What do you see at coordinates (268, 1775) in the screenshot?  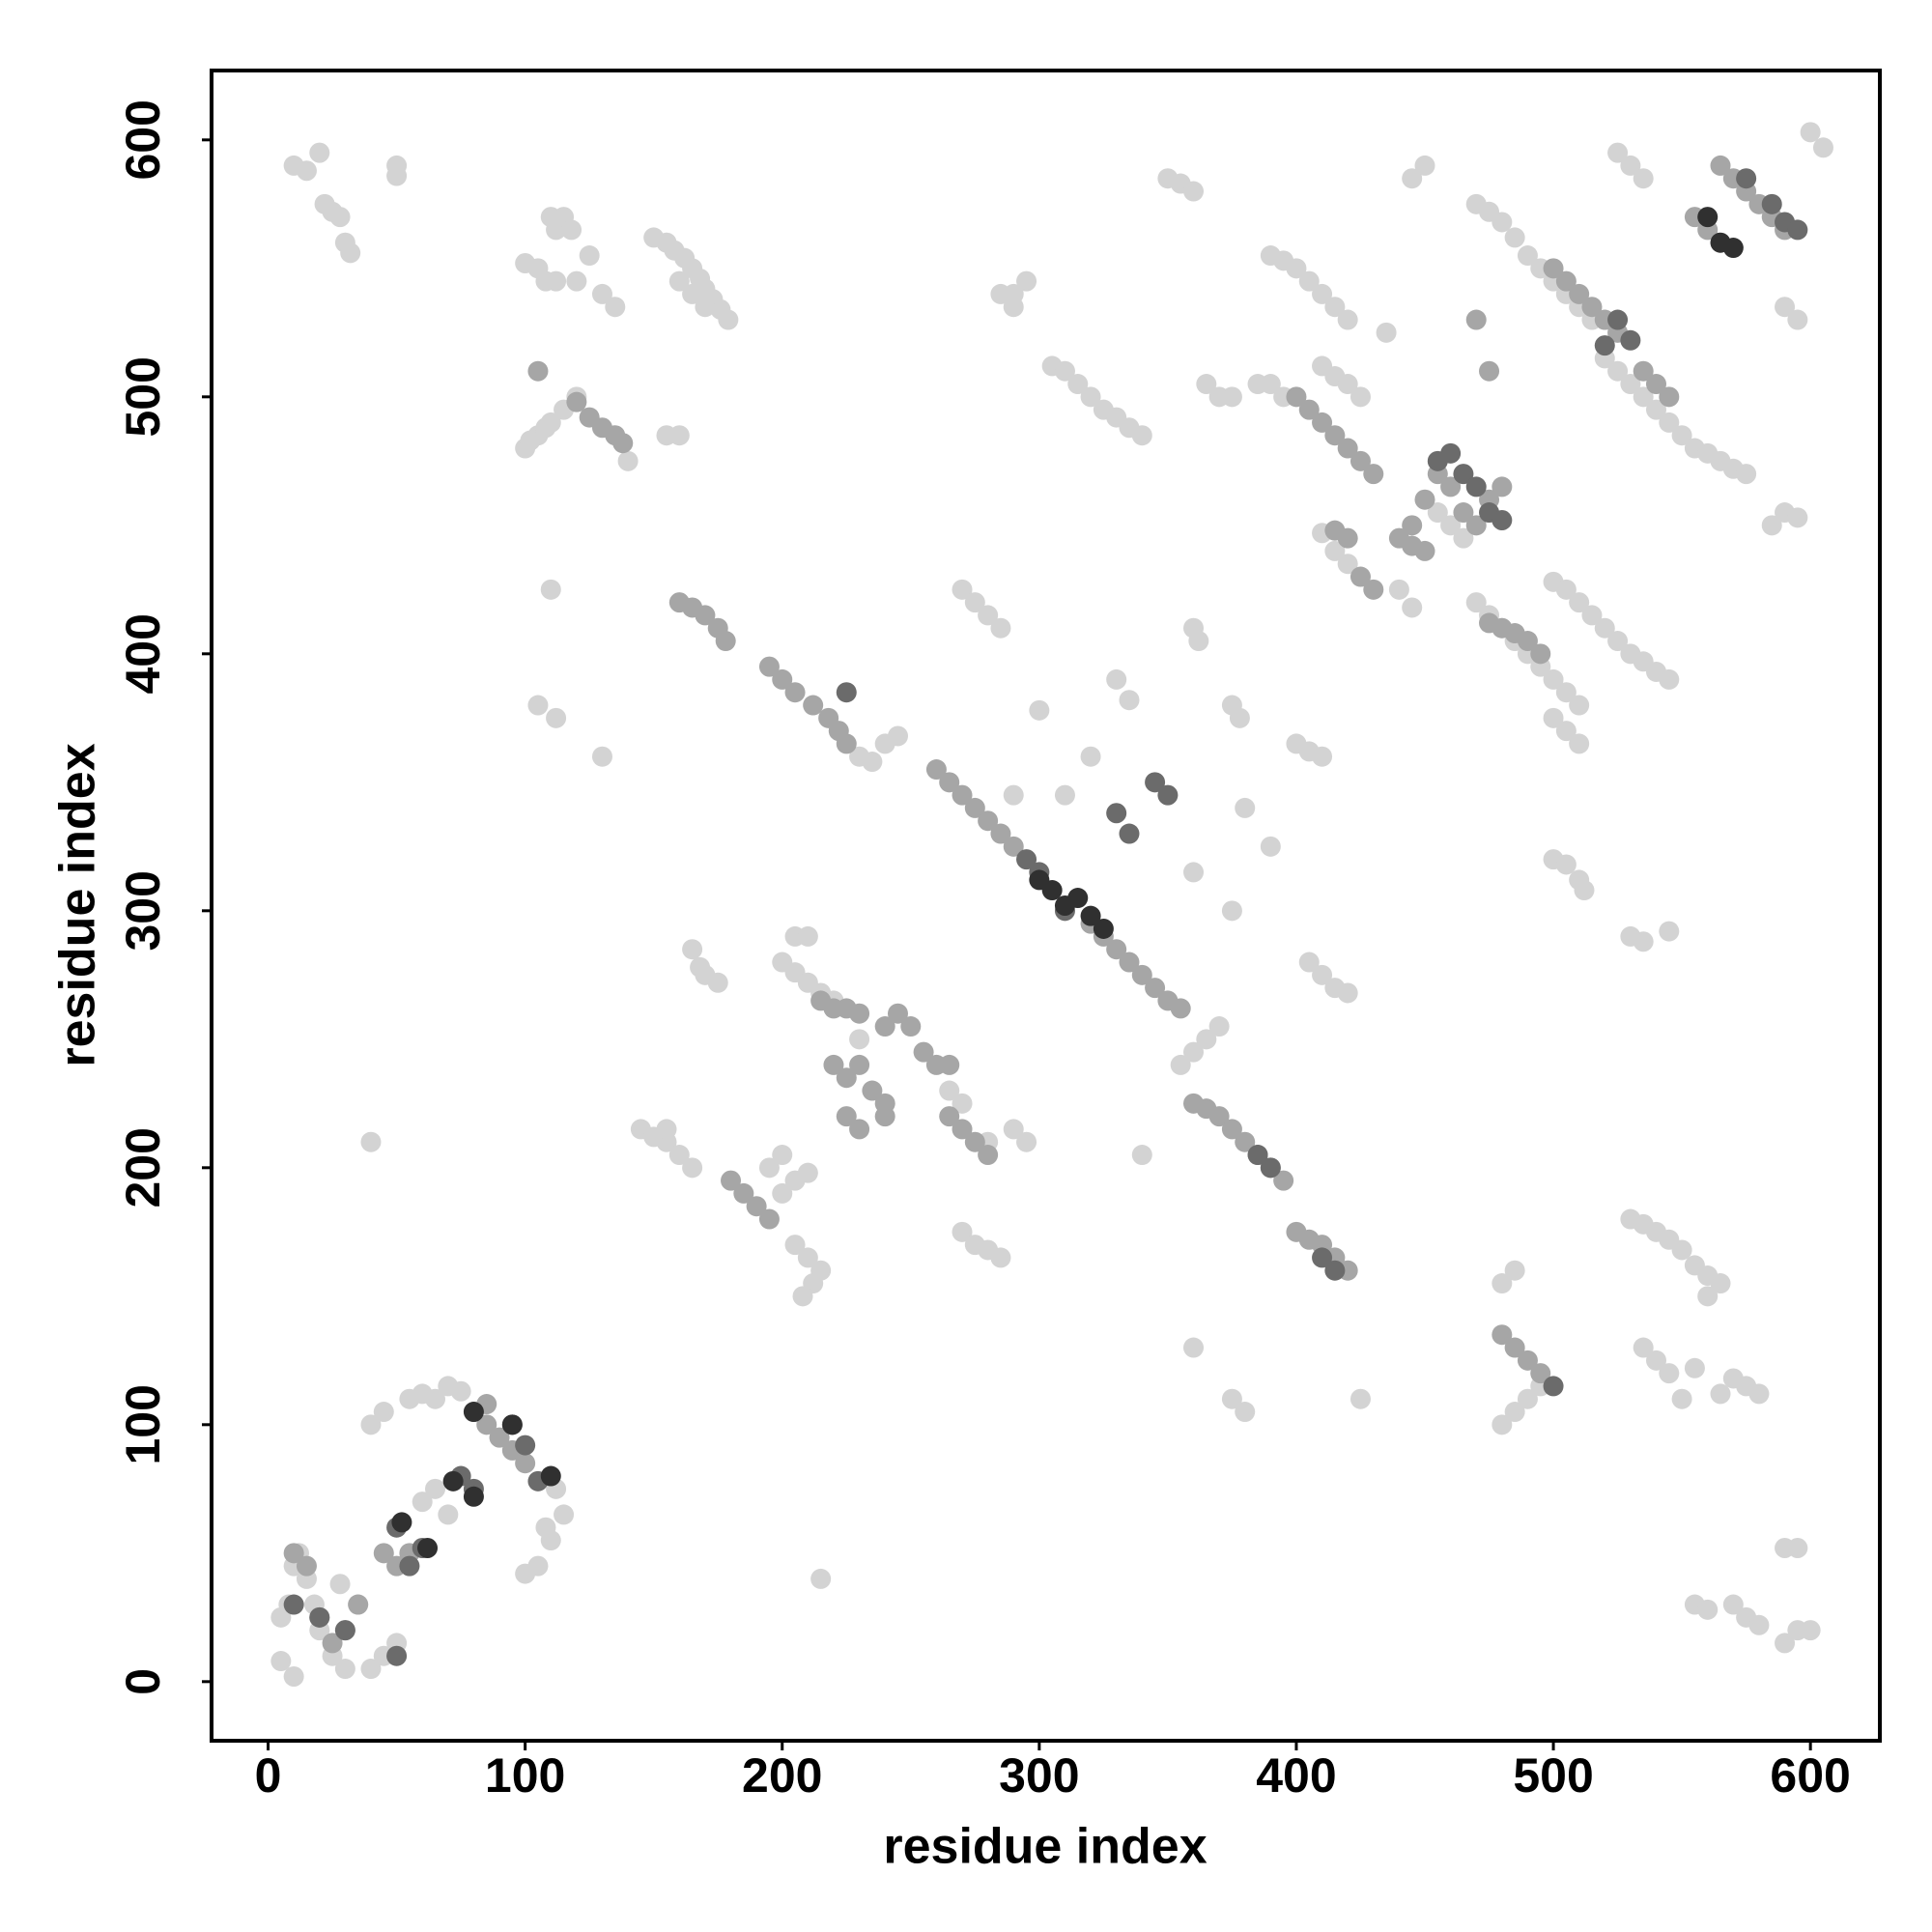 I see `x-tick-label: 0` at bounding box center [268, 1775].